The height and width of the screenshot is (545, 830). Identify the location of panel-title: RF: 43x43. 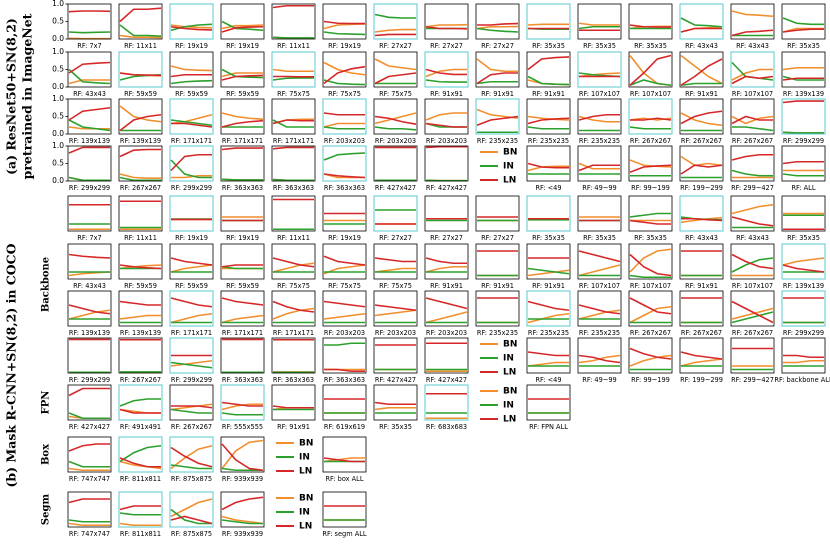
(89, 94).